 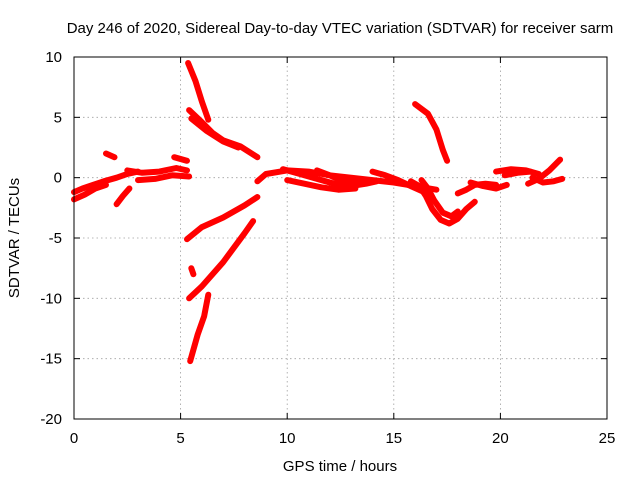 What do you see at coordinates (393, 438) in the screenshot?
I see `x-tick-label: 15` at bounding box center [393, 438].